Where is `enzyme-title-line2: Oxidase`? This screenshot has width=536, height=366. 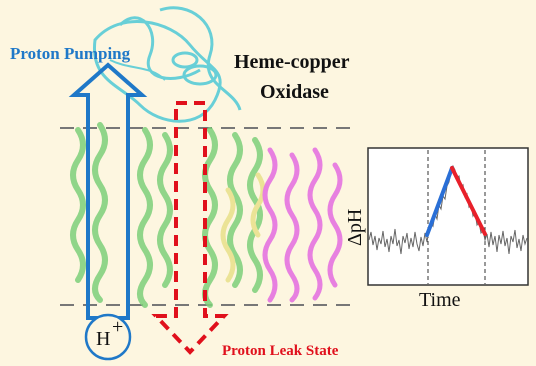 enzyme-title-line2: Oxidase is located at coordinates (294, 92).